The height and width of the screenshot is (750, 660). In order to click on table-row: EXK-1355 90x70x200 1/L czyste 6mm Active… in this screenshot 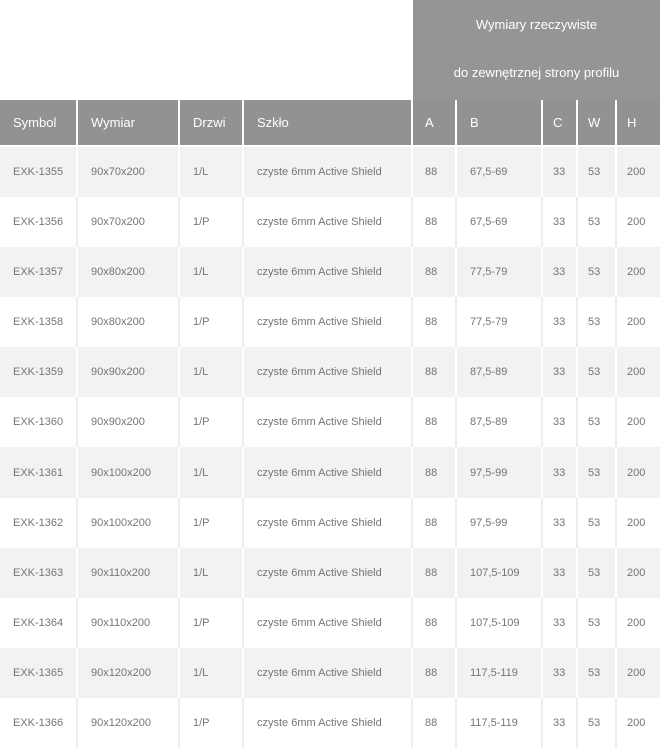, I will do `click(330, 172)`.